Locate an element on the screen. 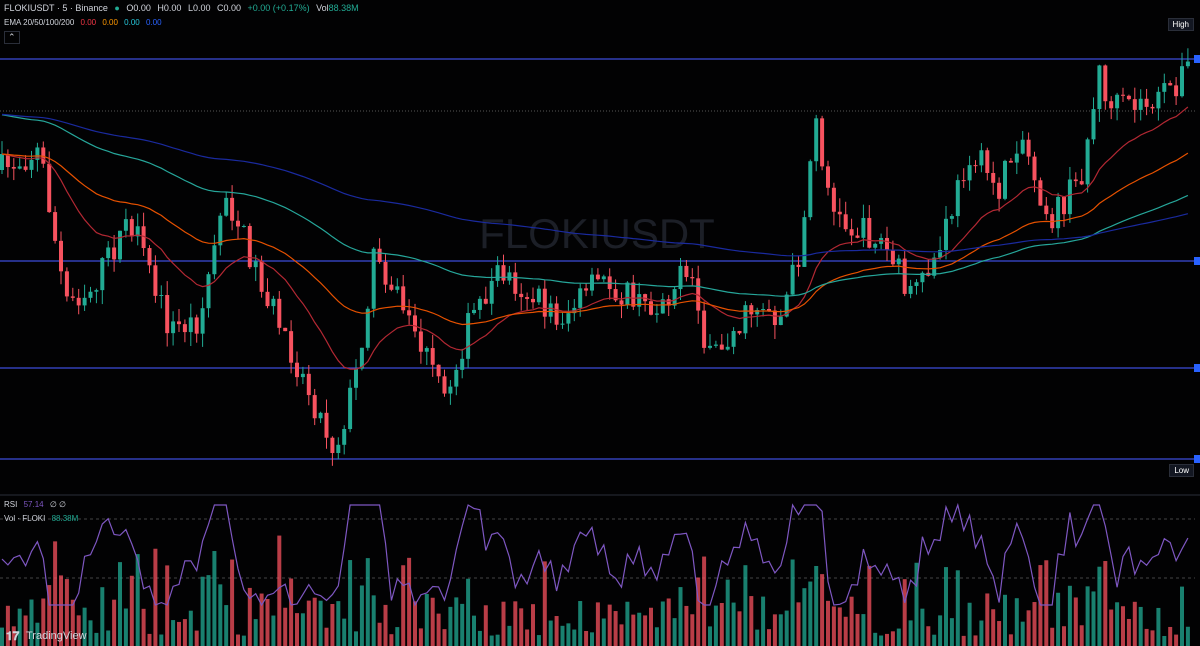 The width and height of the screenshot is (1200, 646). rsi-label: RSI is located at coordinates (11, 504).